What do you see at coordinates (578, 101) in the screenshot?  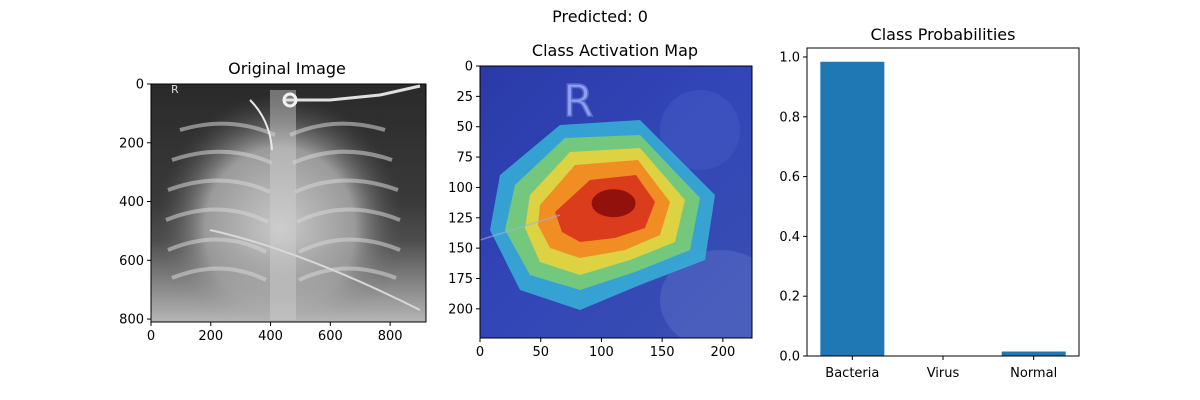 I see `cam-r-marker: R` at bounding box center [578, 101].